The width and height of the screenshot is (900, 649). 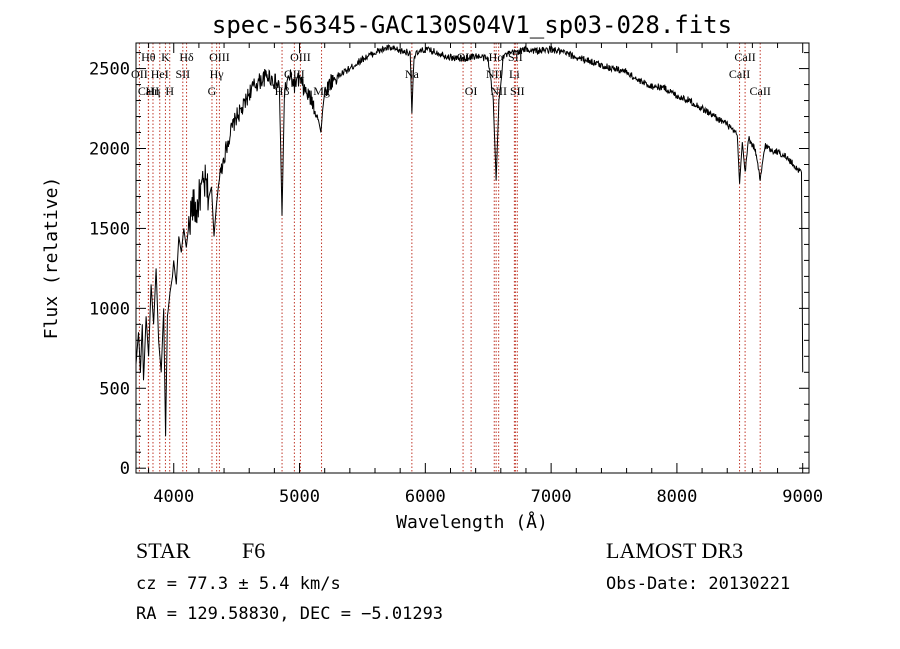 I want to click on marker-label-19: NII, so click(x=494, y=74).